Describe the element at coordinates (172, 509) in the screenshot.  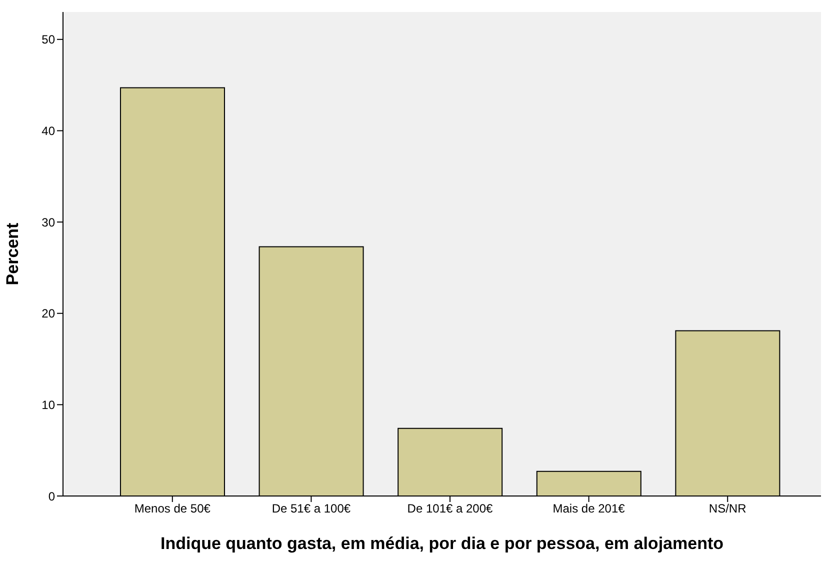
I see `x-tick-label: Menos de 50€` at that location.